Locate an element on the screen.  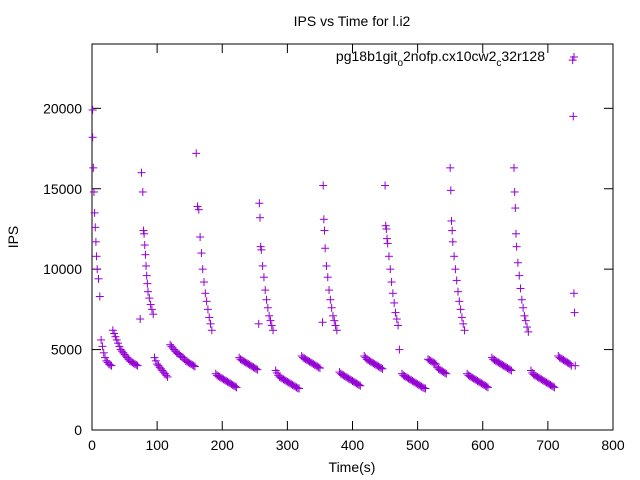
x-axis-label: Time(s) is located at coordinates (352, 467).